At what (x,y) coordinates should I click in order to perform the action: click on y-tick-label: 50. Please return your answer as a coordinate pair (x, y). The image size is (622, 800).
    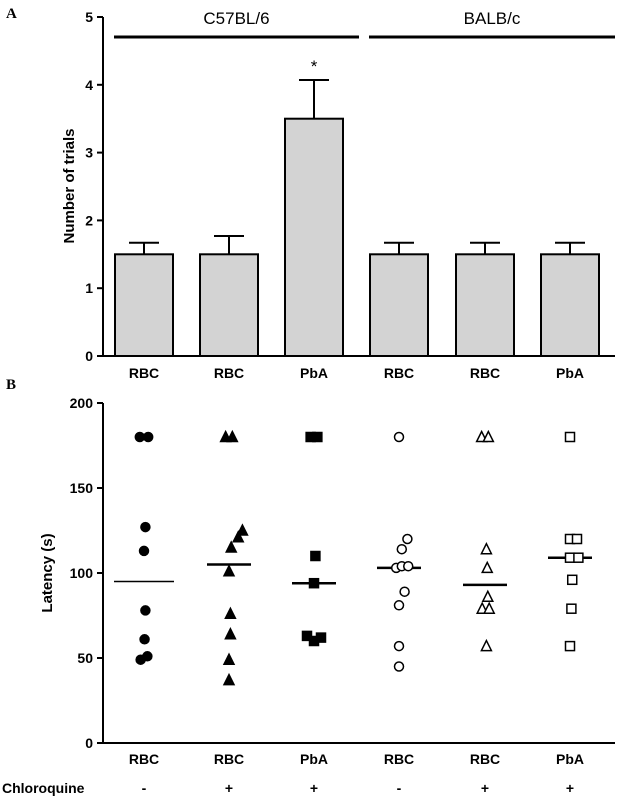
    Looking at the image, I should click on (85, 658).